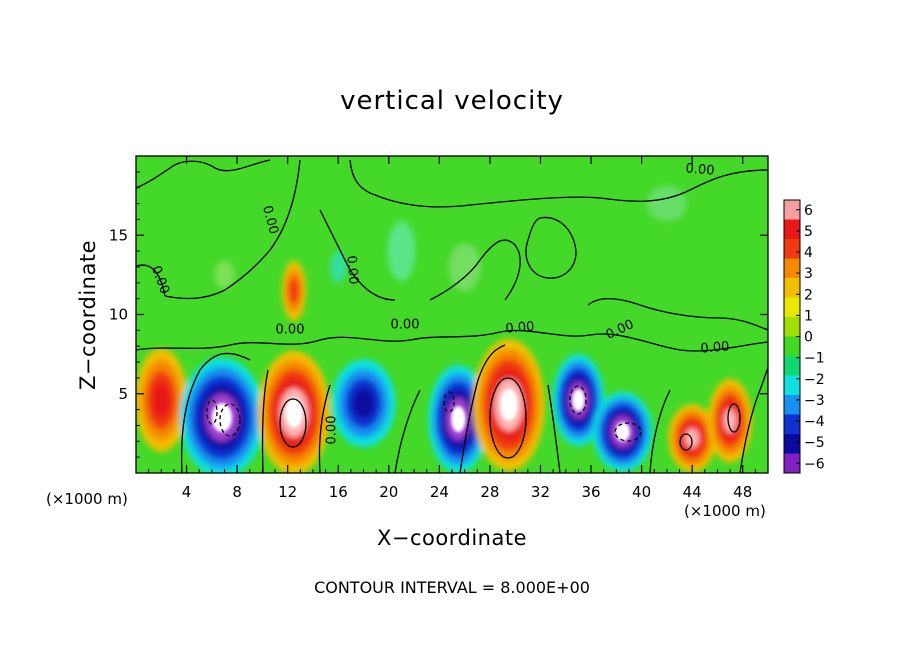 The height and width of the screenshot is (654, 904). What do you see at coordinates (439, 492) in the screenshot?
I see `x-tick-label: 24` at bounding box center [439, 492].